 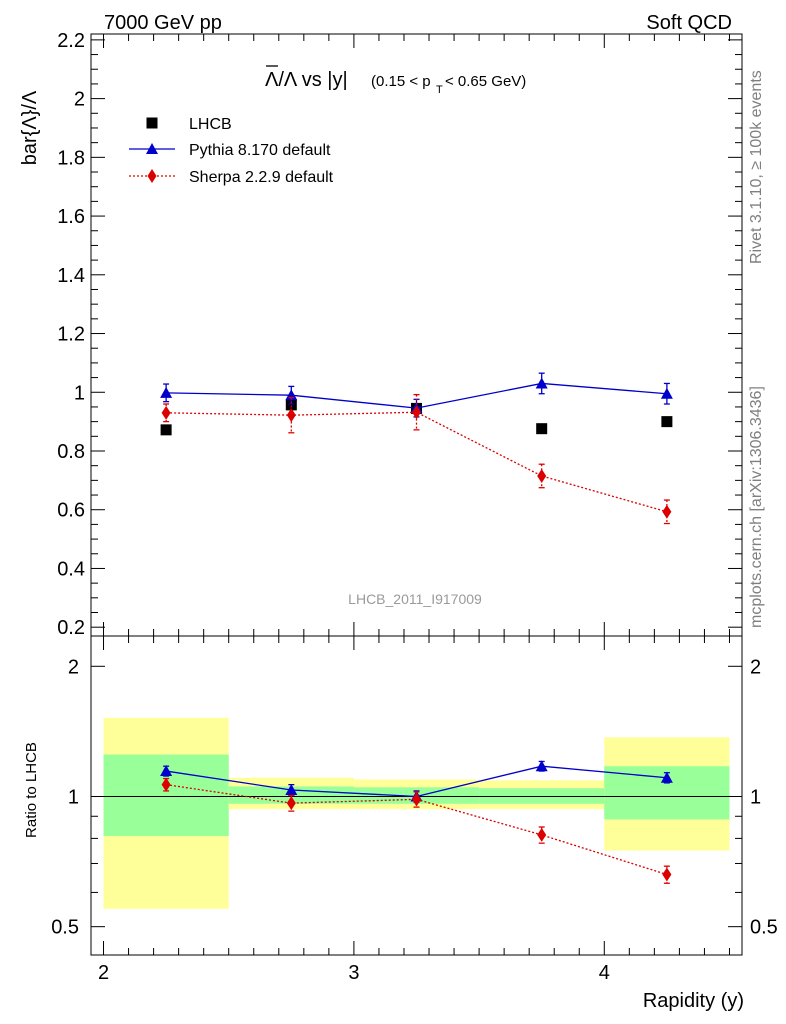 What do you see at coordinates (689, 23) in the screenshot?
I see `header-right: Soft QCD` at bounding box center [689, 23].